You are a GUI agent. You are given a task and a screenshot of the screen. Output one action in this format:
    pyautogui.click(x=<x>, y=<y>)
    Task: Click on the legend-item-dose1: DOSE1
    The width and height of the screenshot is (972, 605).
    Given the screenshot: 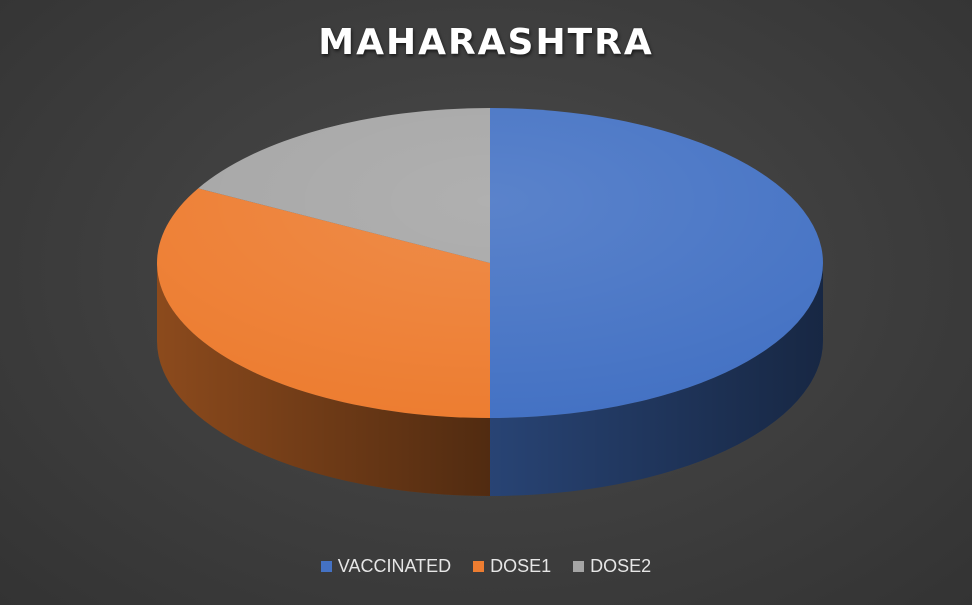 What is the action you would take?
    pyautogui.click(x=512, y=566)
    